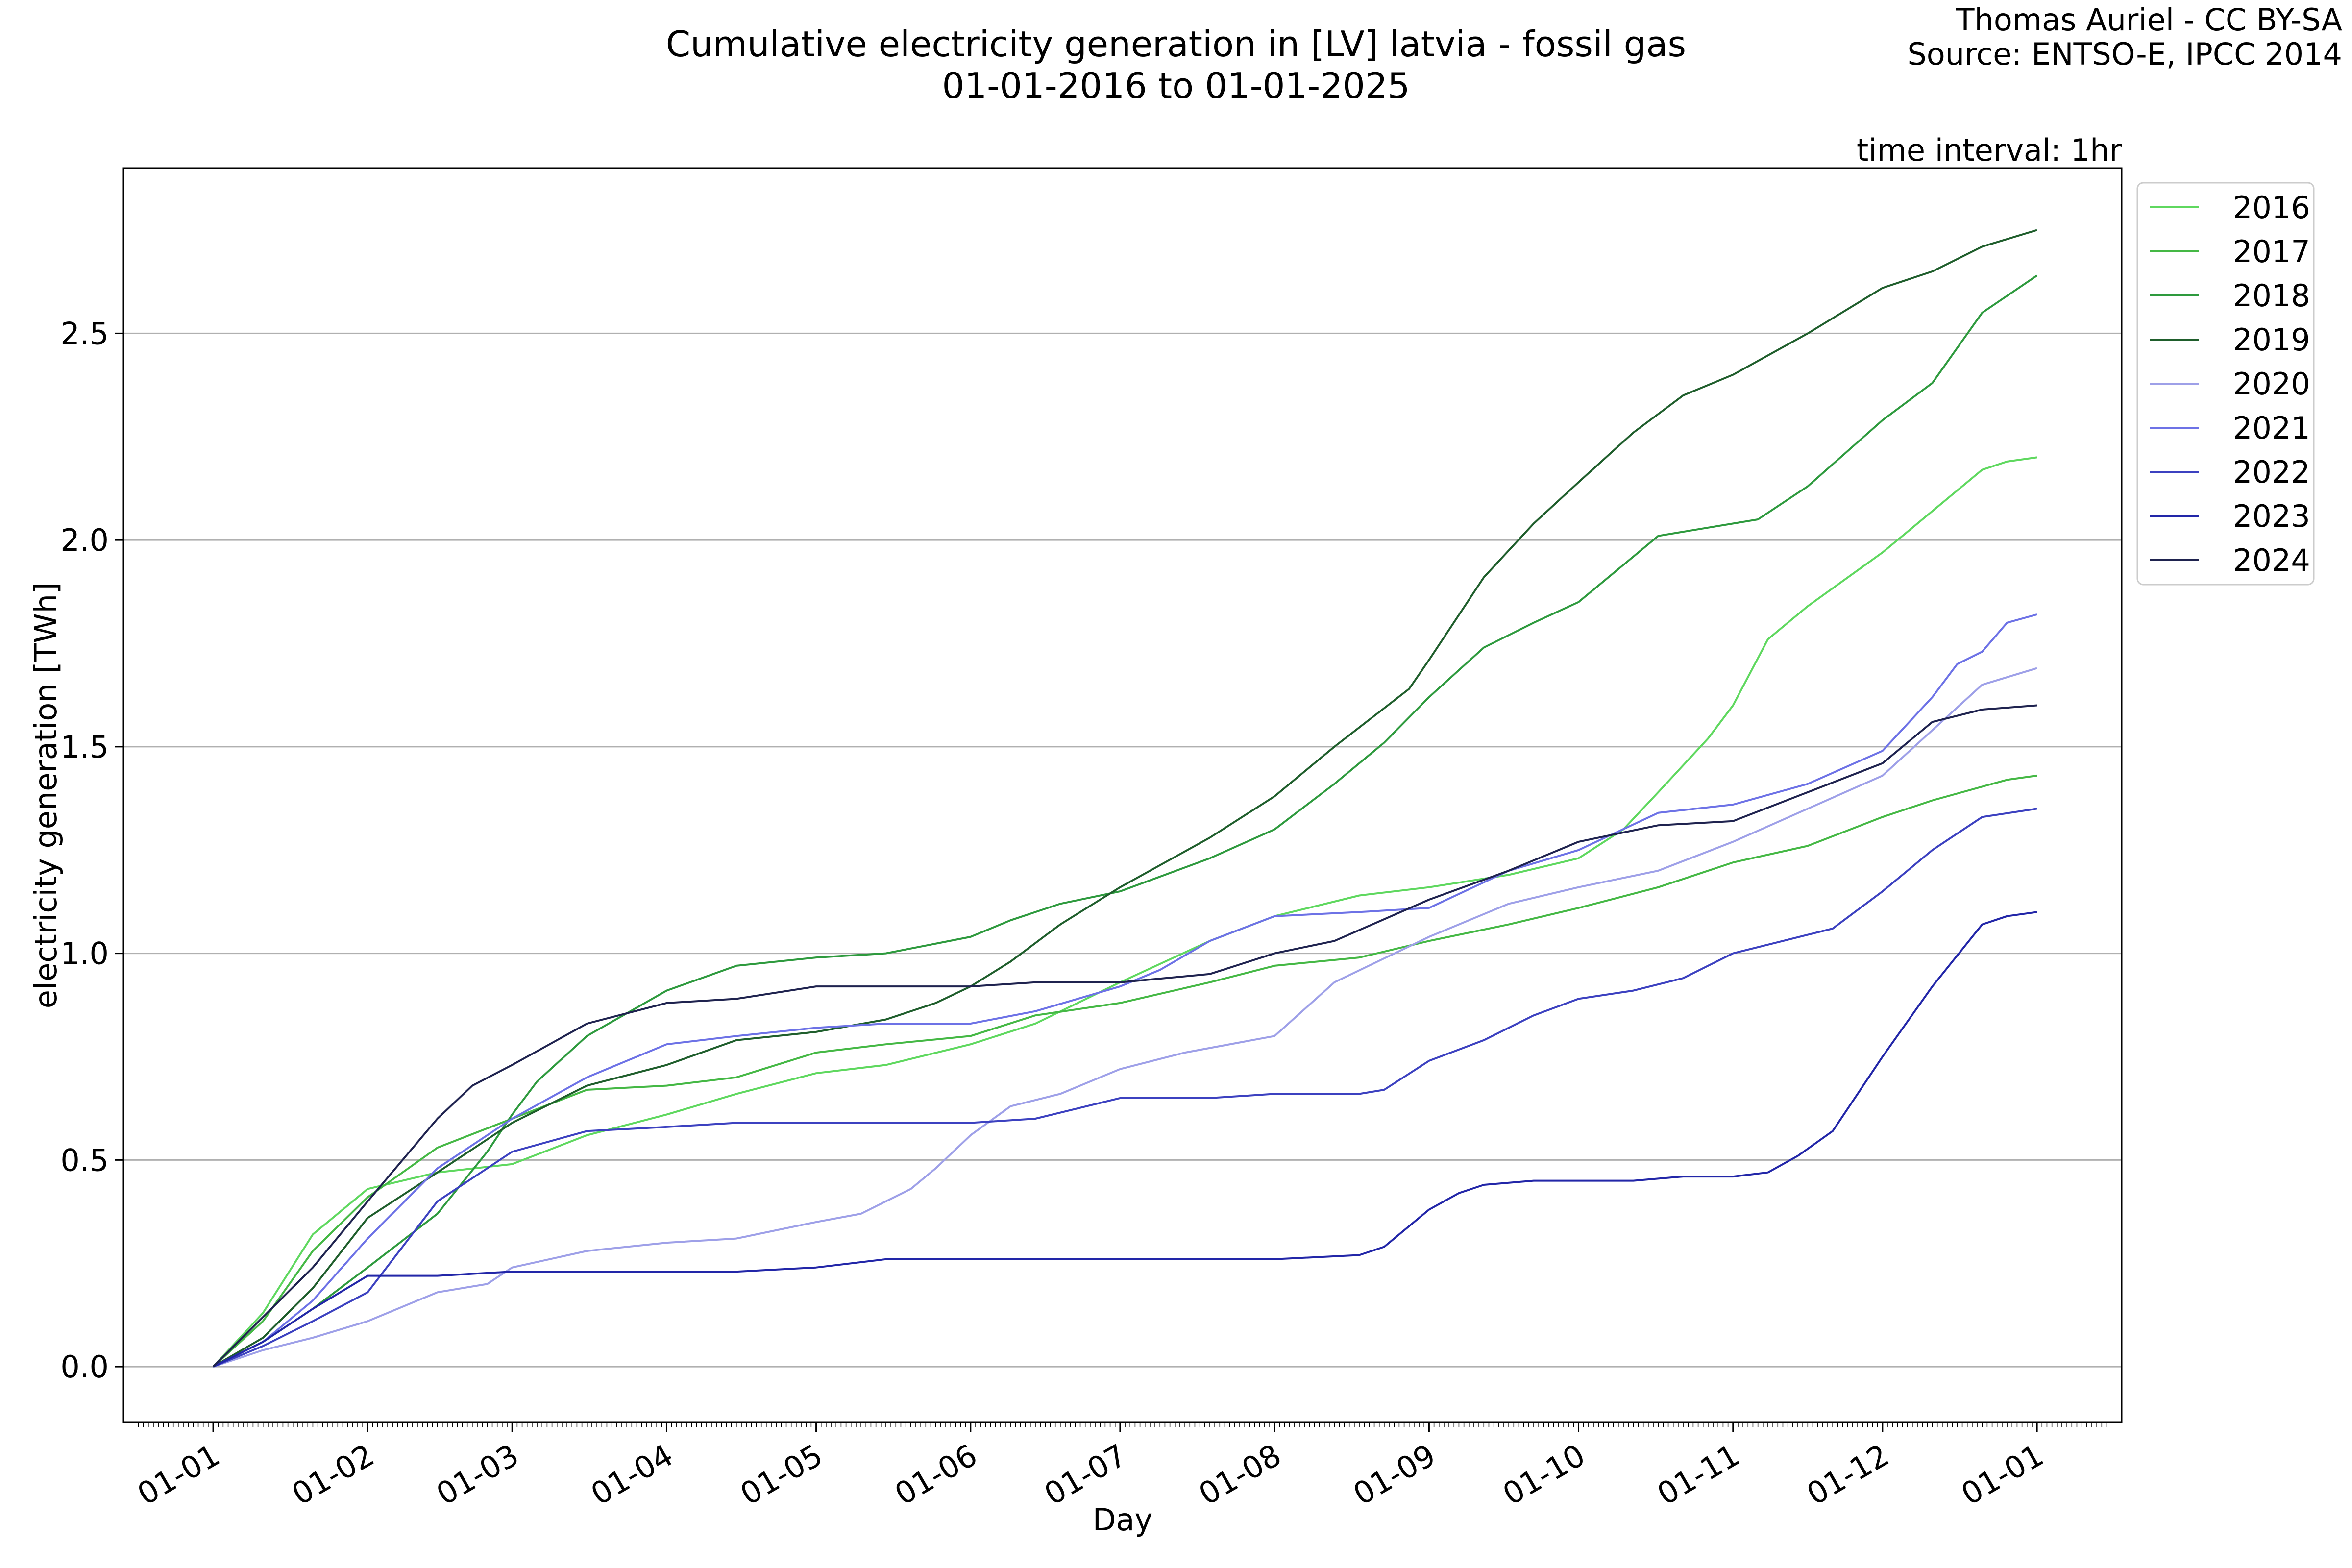 Image resolution: width=2352 pixels, height=1568 pixels. Describe the element at coordinates (91, 850) in the screenshot. I see `y-axis: 0.0 0.5 1.0 1.5 2.0 2.5` at that location.